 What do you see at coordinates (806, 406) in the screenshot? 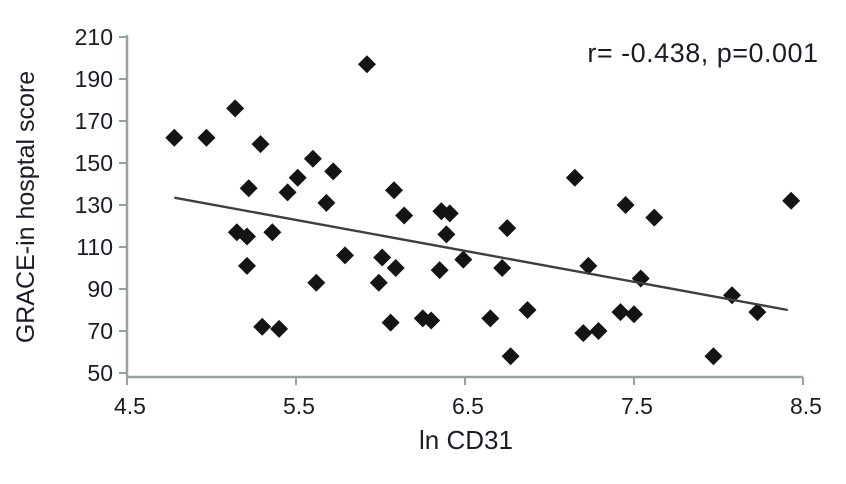
I see `x-tick-label: 8.5` at bounding box center [806, 406].